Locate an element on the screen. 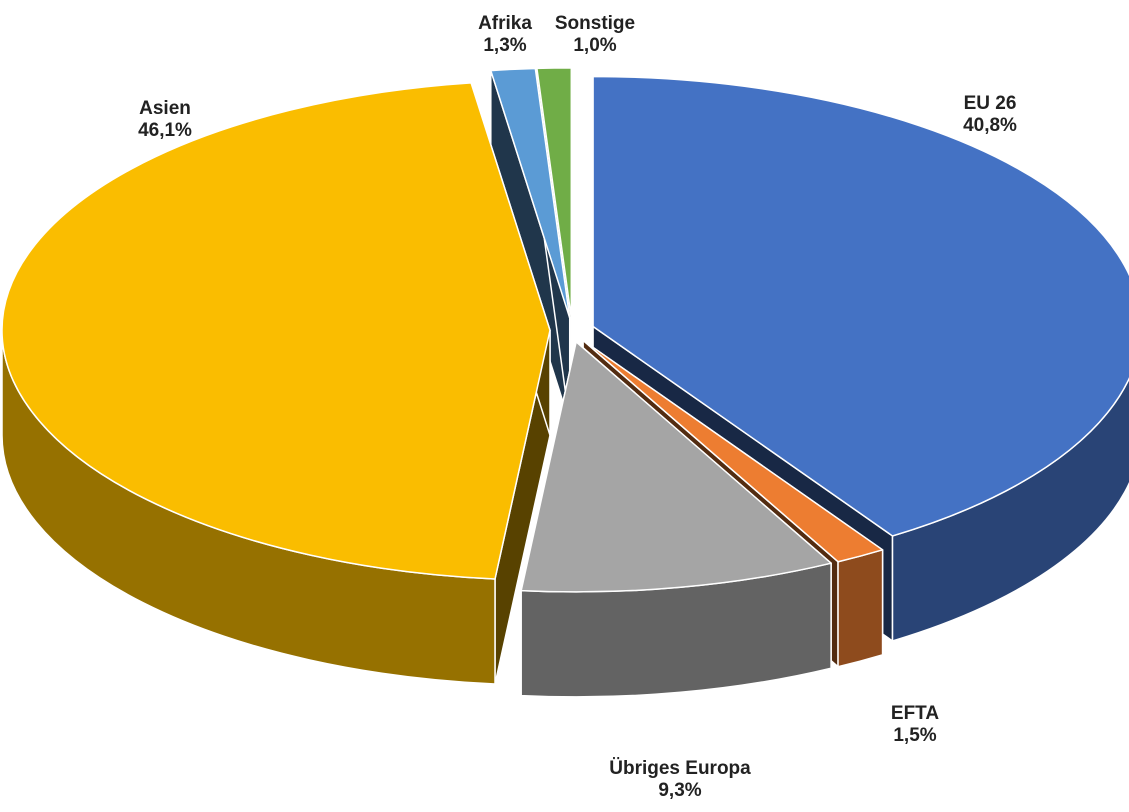 The width and height of the screenshot is (1129, 812). slice-label-value: 1,3% is located at coordinates (504, 45).